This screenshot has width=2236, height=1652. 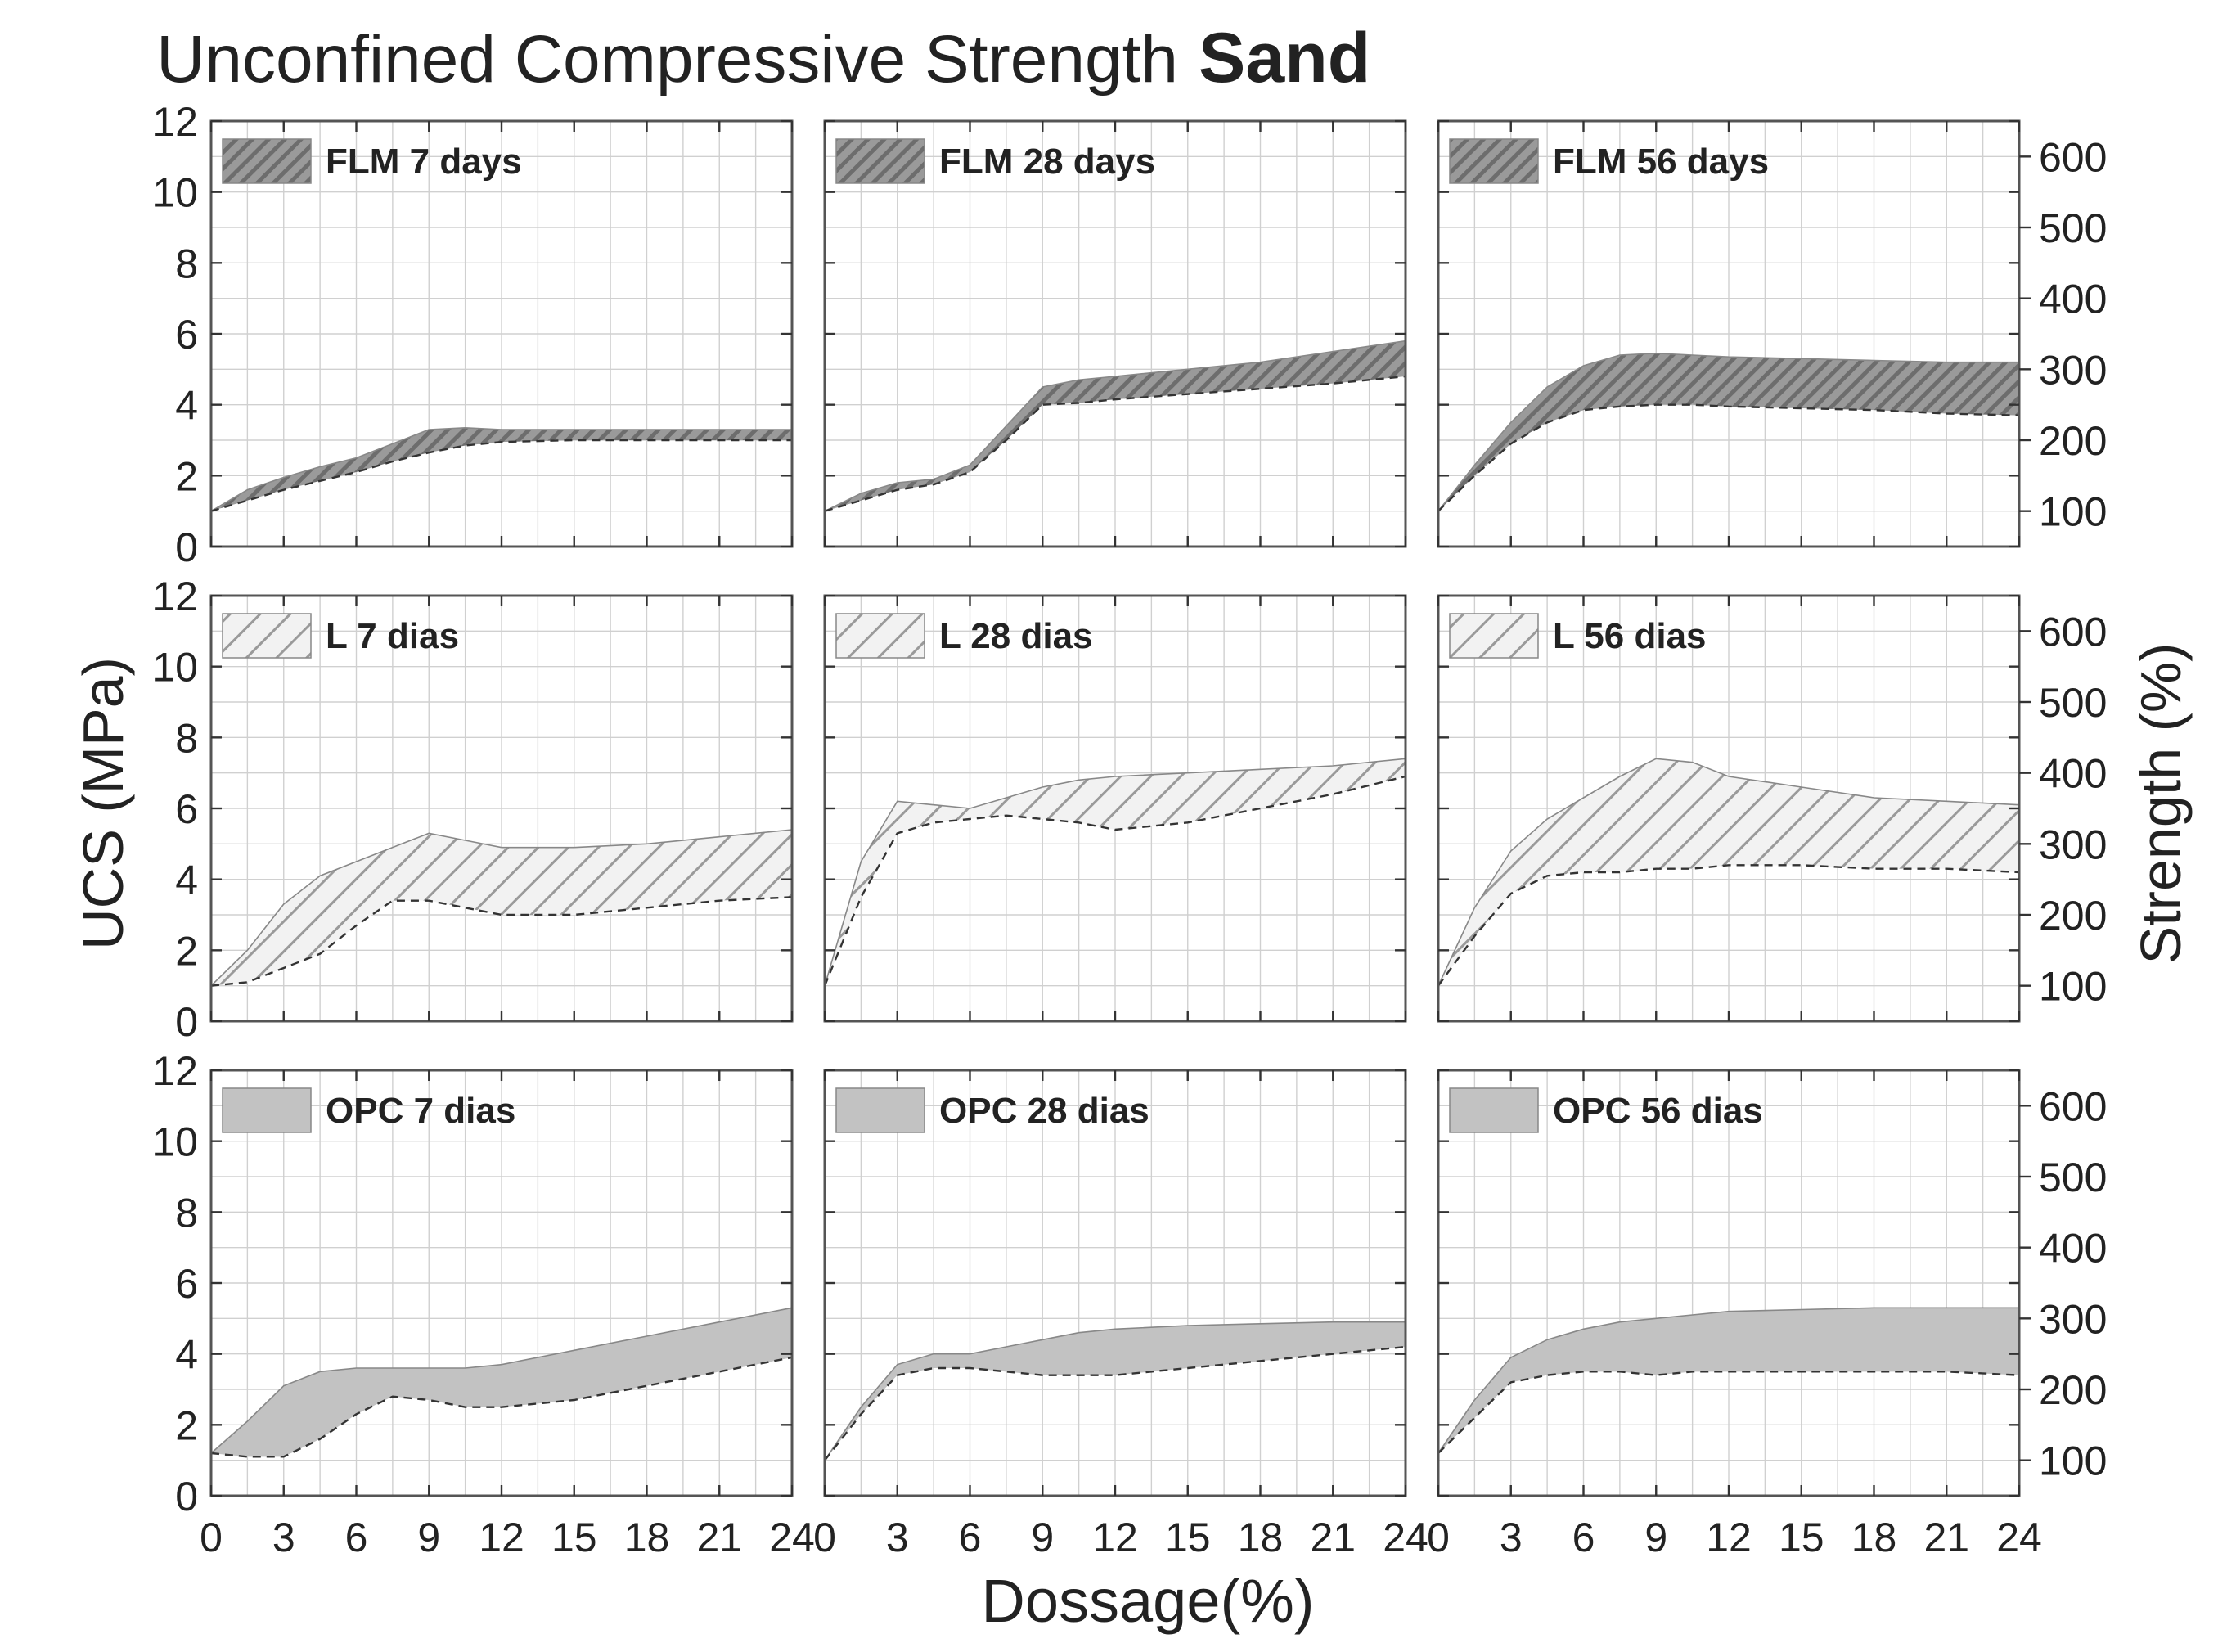 What do you see at coordinates (186, 951) in the screenshot?
I see `y-tick-label: 2` at bounding box center [186, 951].